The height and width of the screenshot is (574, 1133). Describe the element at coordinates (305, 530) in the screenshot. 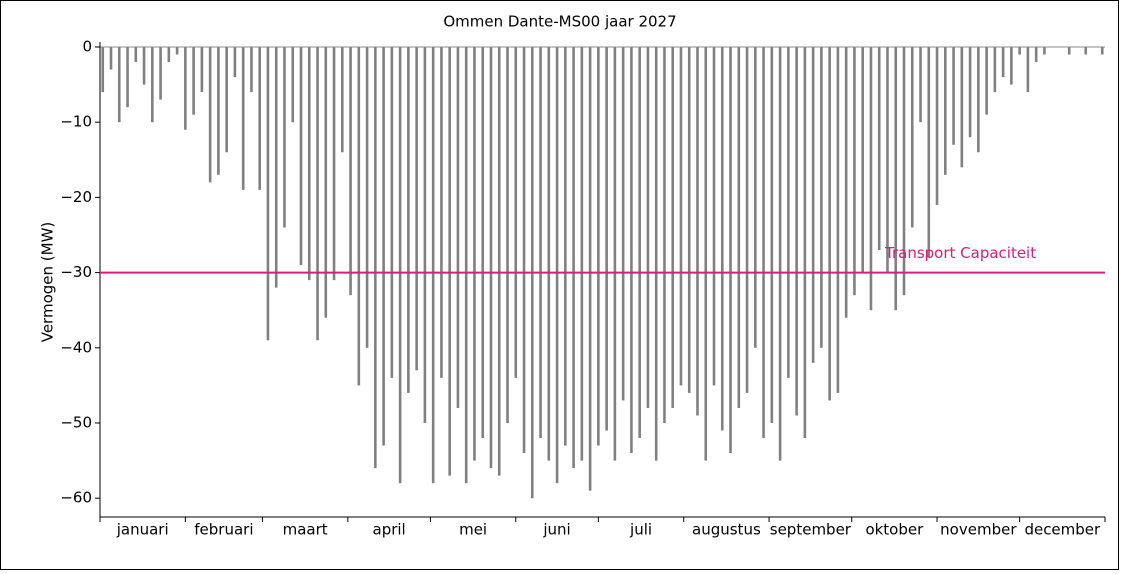

I see `x-tick-label: maart` at that location.